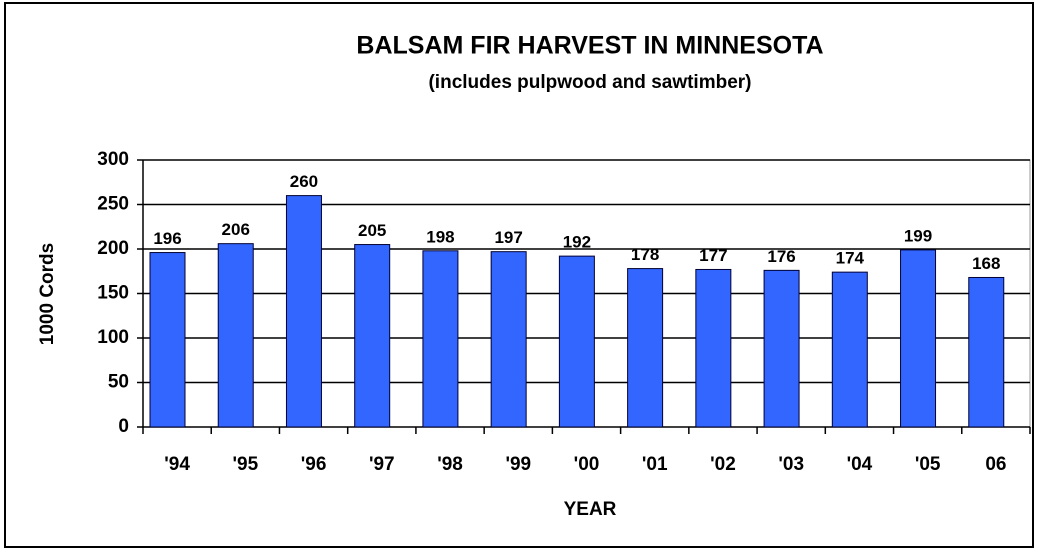 This screenshot has width=1039, height=550. Describe the element at coordinates (587, 464) in the screenshot. I see `x-tick-label: '00` at that location.